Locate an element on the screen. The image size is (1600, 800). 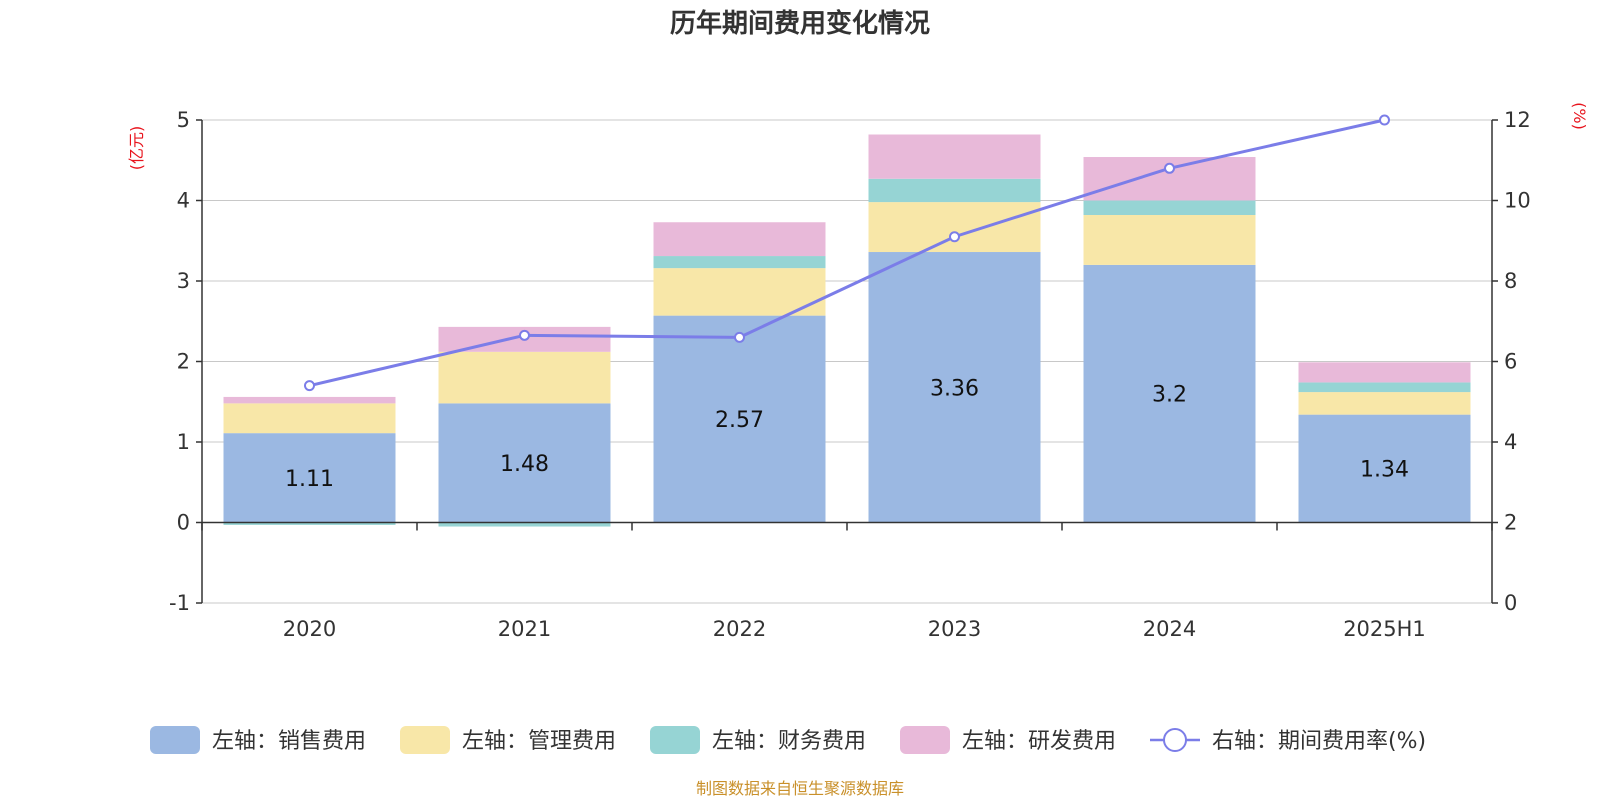
legend-label: 左轴：管理费用 is located at coordinates (539, 741).